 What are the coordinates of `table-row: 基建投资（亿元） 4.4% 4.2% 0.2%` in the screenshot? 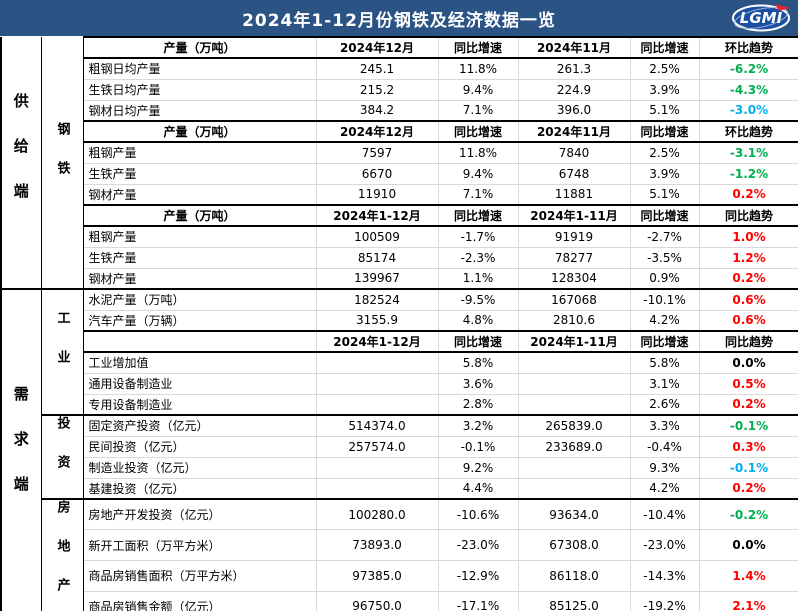 It's located at (399, 489).